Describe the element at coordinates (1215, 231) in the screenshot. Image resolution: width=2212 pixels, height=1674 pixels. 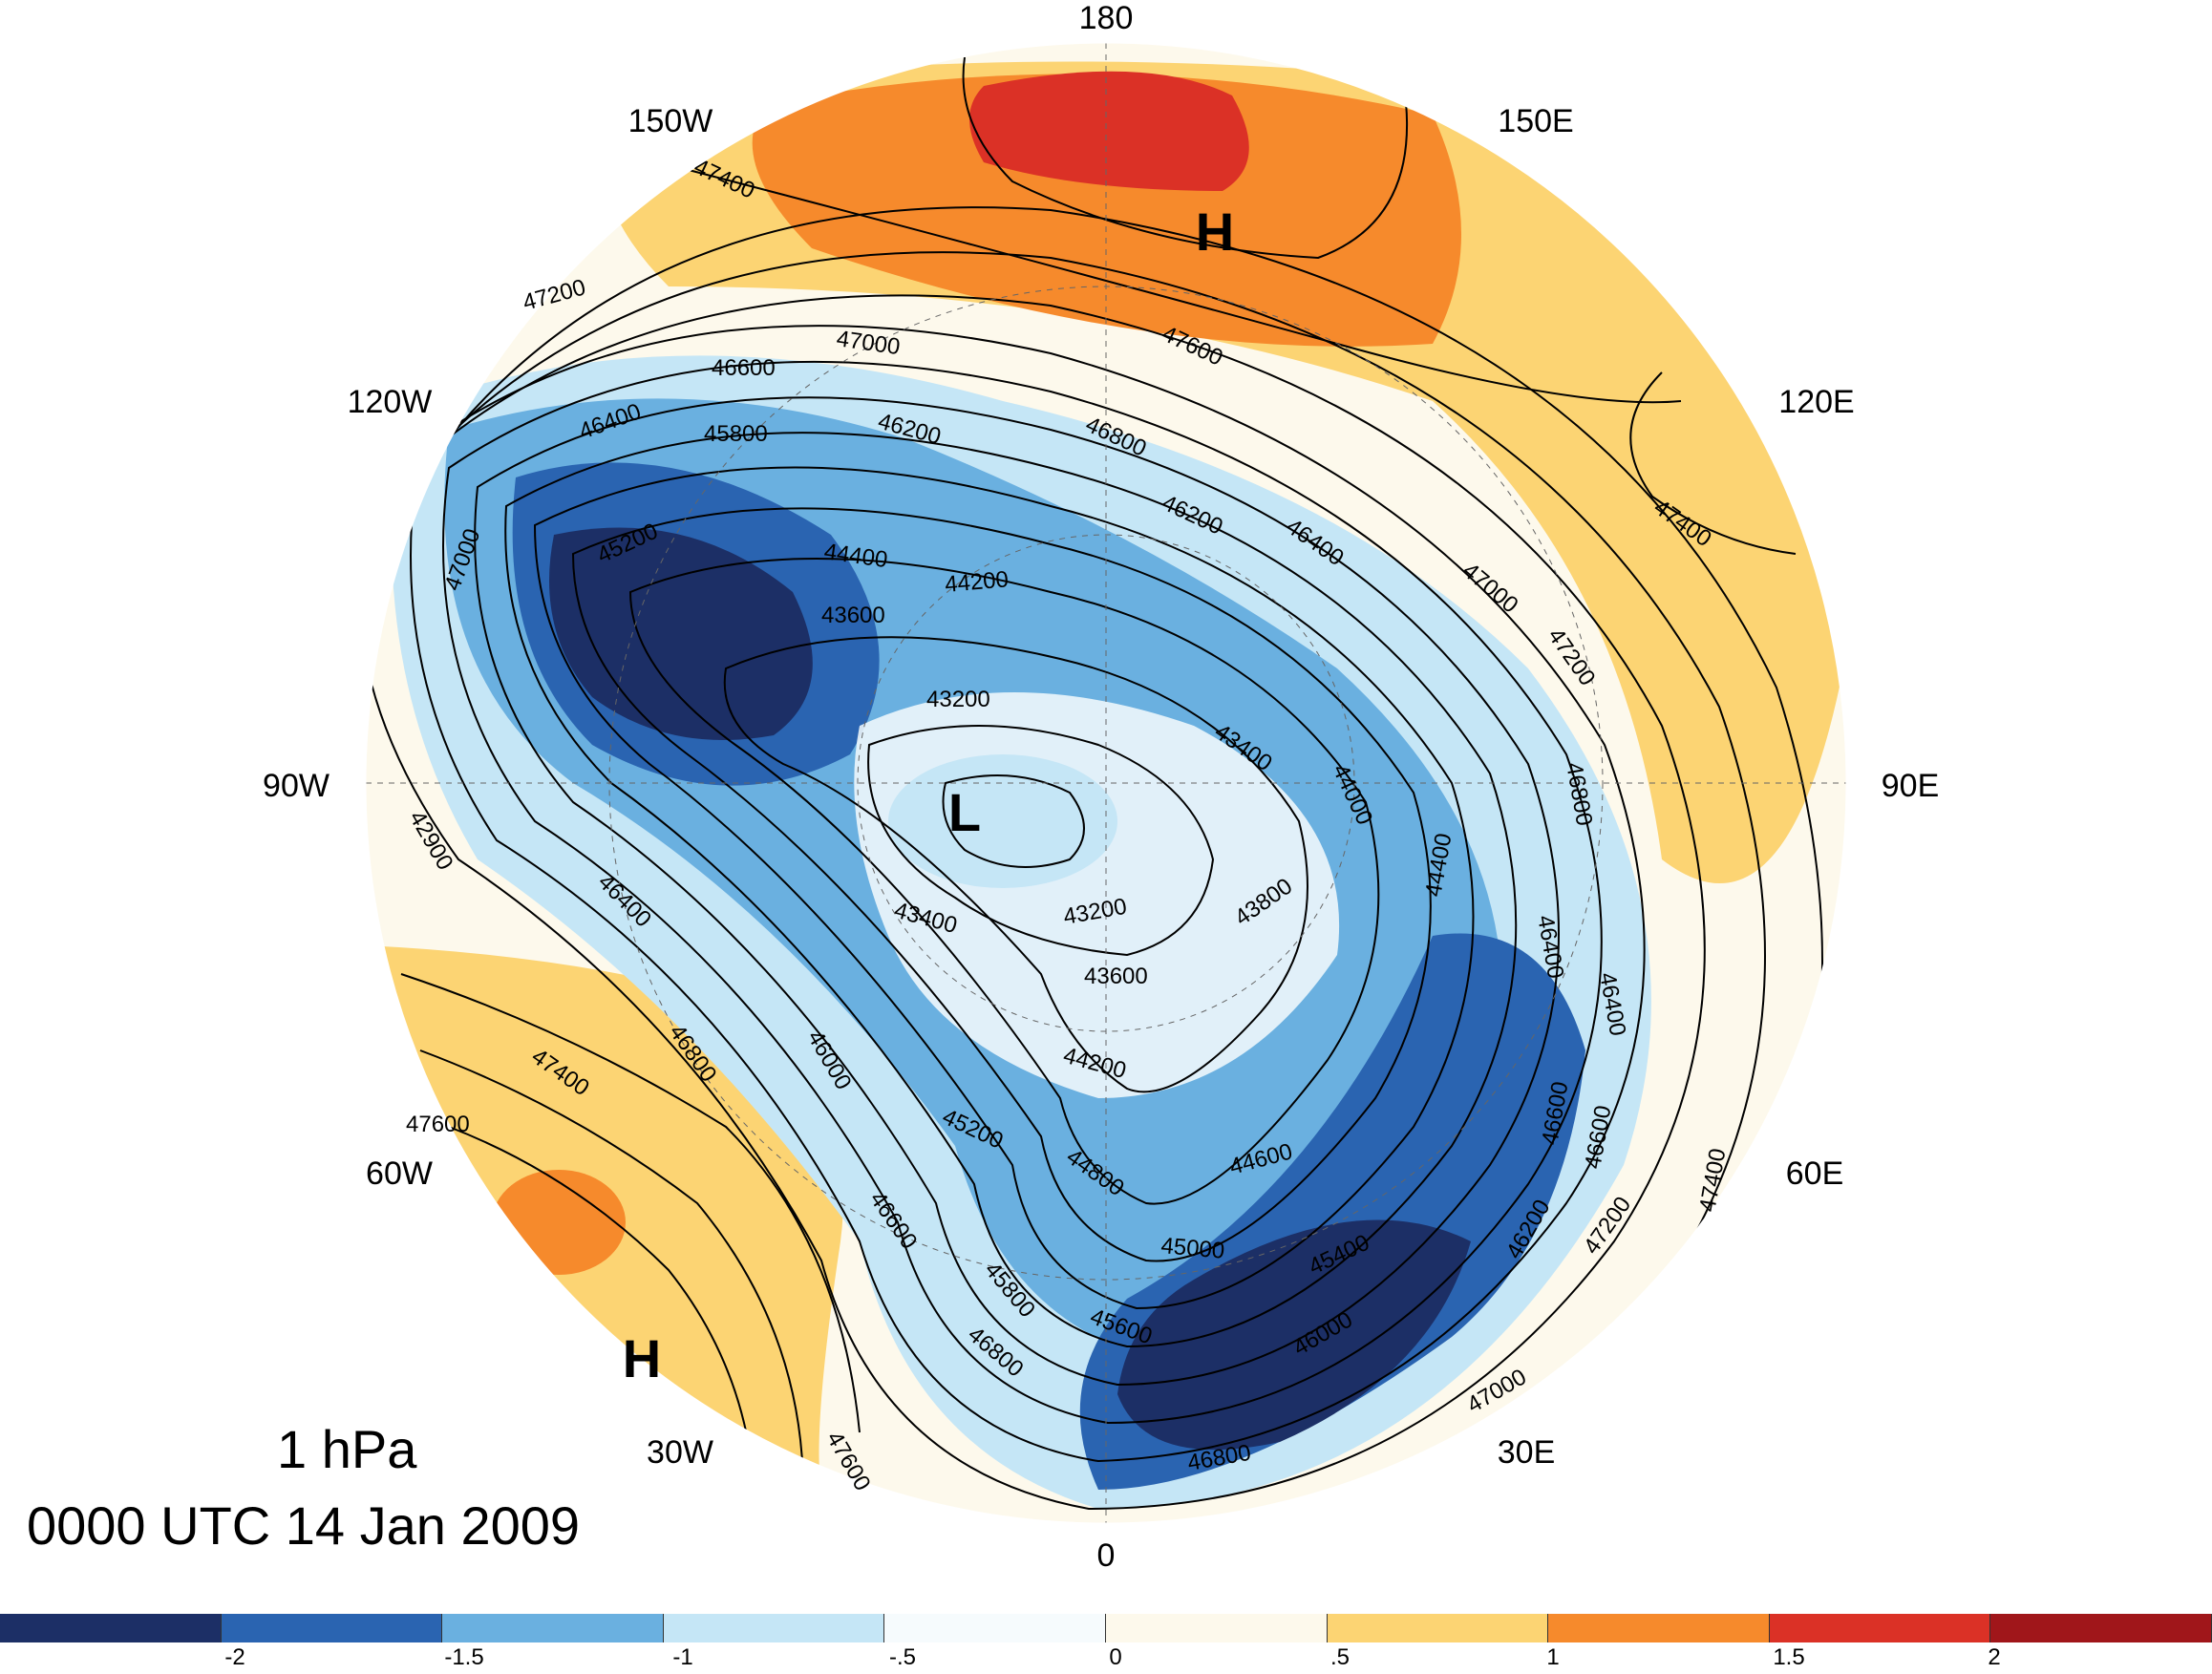
I see `high-center-pacific: H` at that location.